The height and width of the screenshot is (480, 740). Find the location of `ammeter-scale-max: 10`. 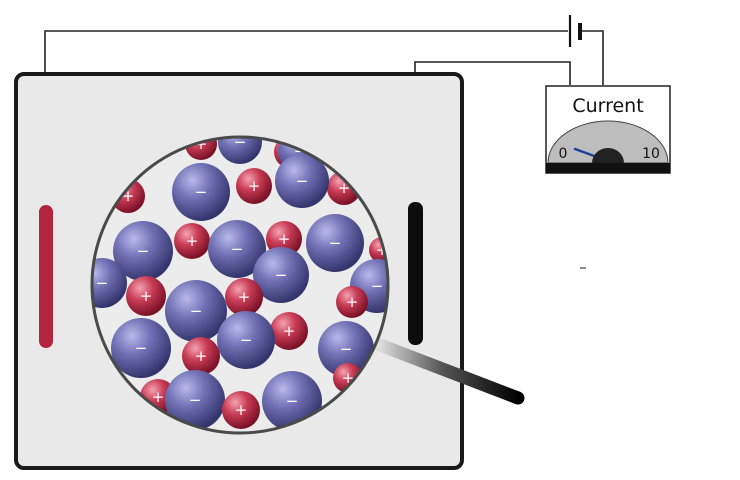

ammeter-scale-max: 10 is located at coordinates (651, 154).